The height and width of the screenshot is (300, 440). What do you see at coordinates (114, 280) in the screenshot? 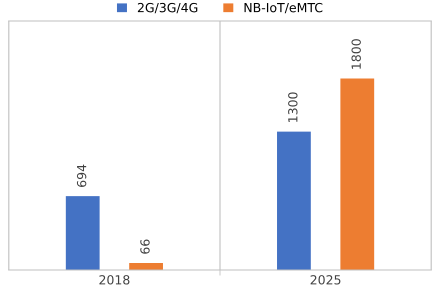
I see `x-tick-label: 2018` at bounding box center [114, 280].